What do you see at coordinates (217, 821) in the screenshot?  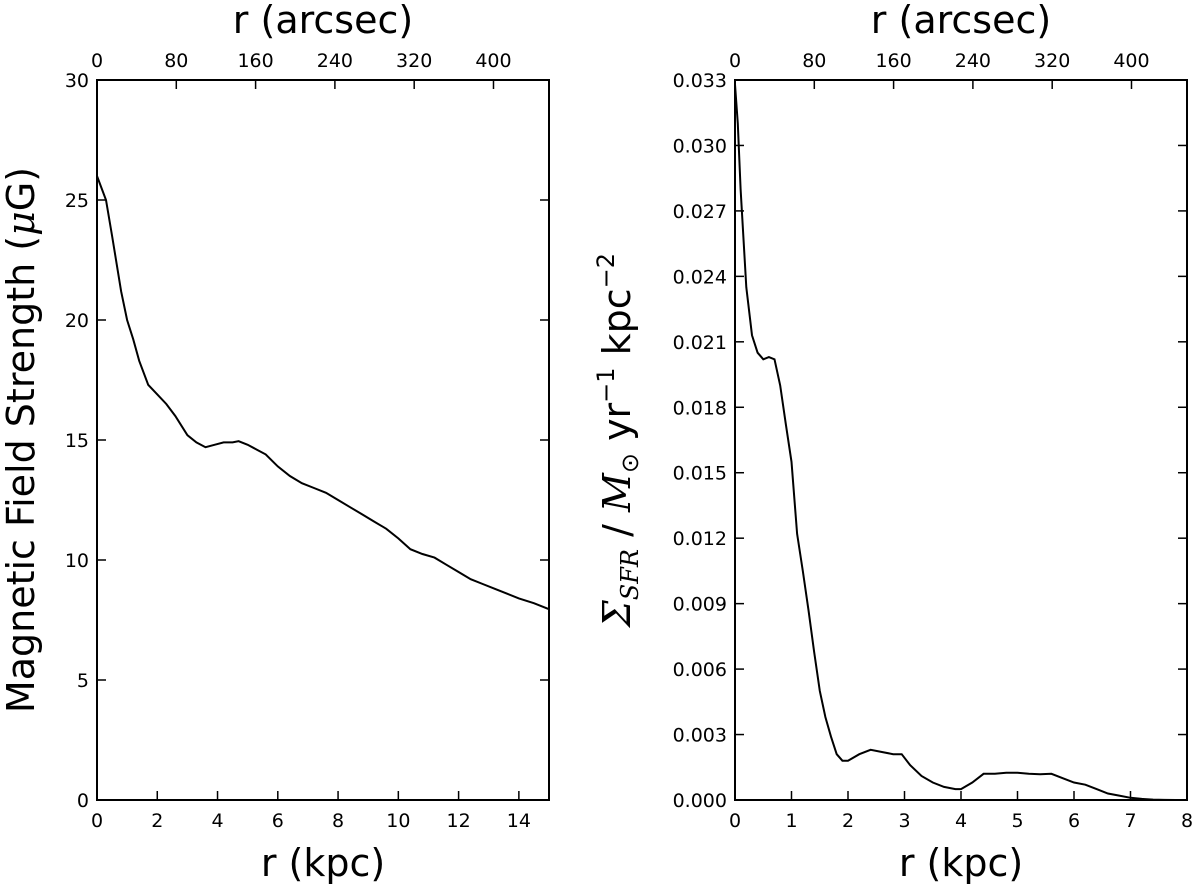 I see `magnetic-field-x-tick-label: 4` at bounding box center [217, 821].